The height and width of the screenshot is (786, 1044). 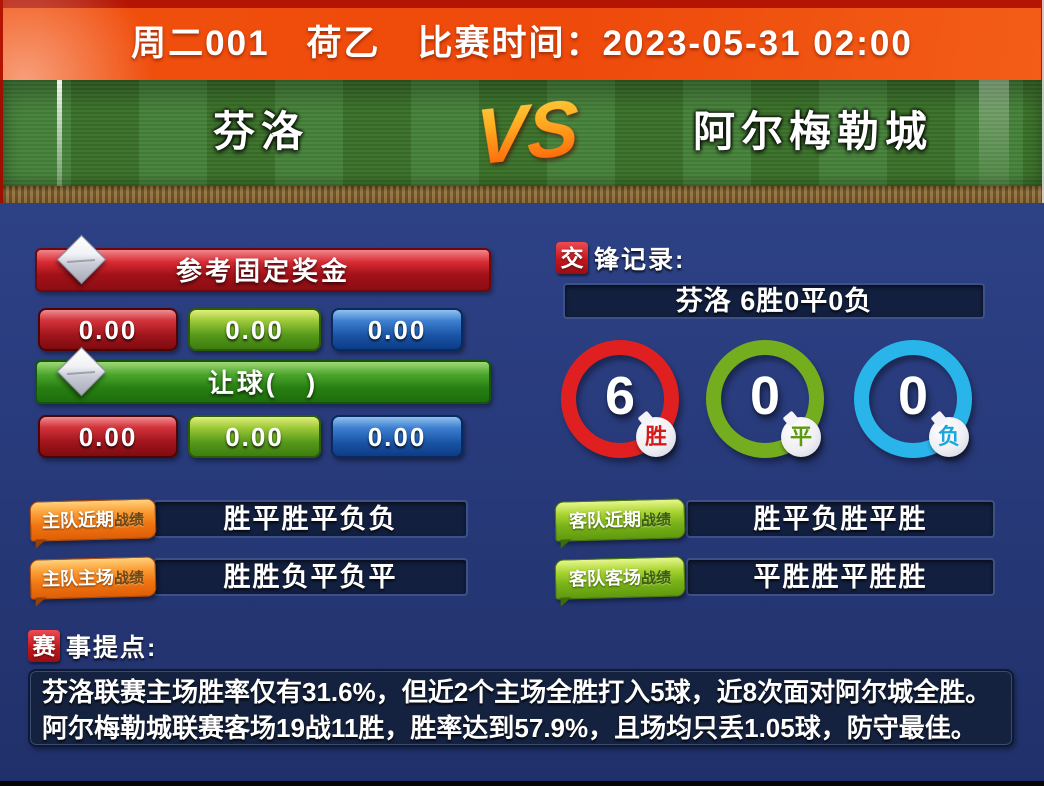 What do you see at coordinates (605, 578) in the screenshot?
I see `away-away-tab-label: 客队客场` at bounding box center [605, 578].